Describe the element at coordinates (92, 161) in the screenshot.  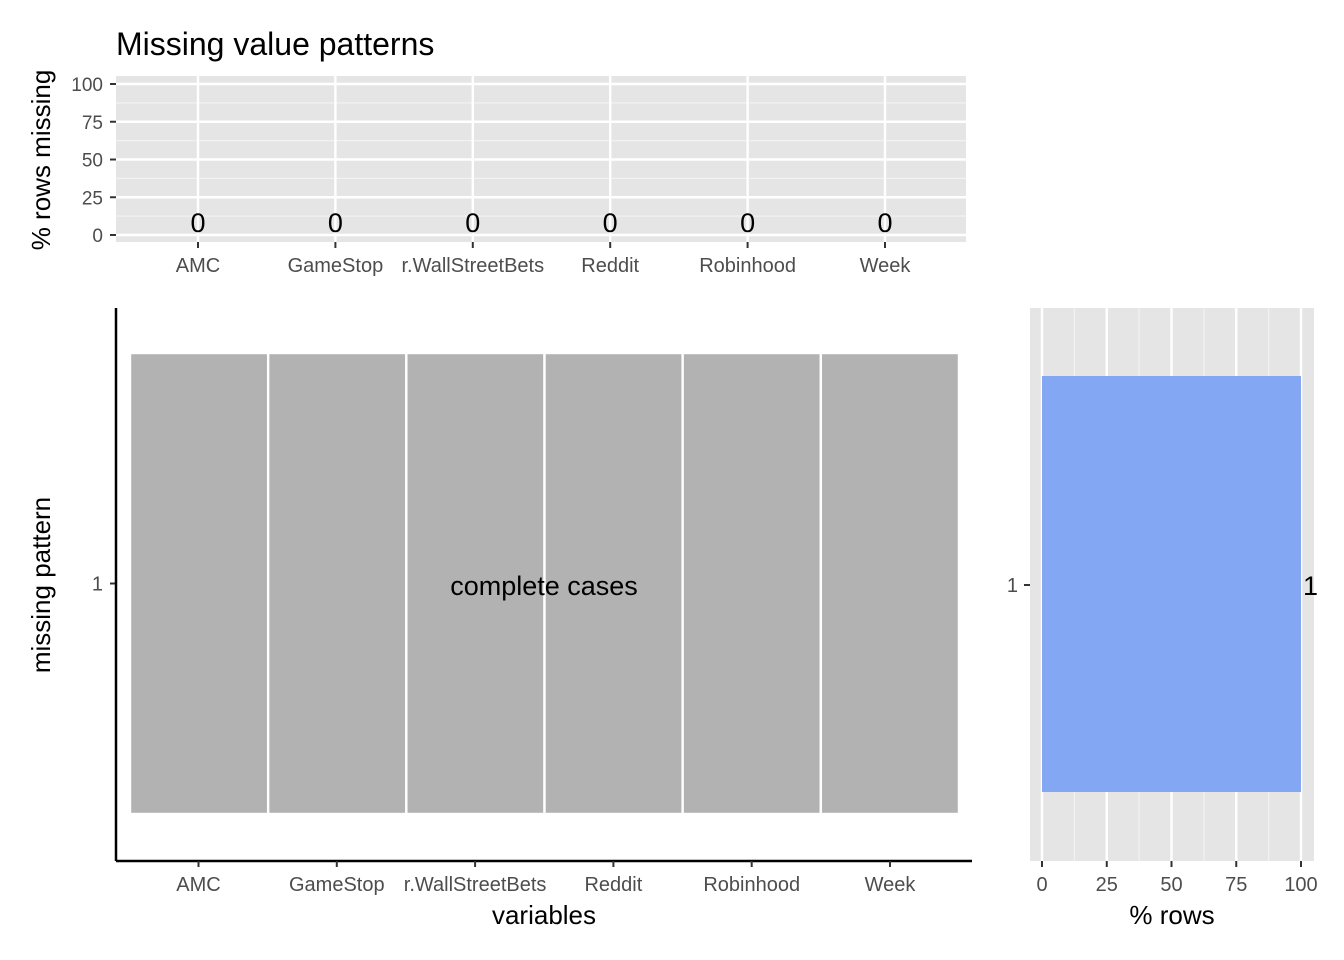
I see `top-y-tick-label: 50` at that location.